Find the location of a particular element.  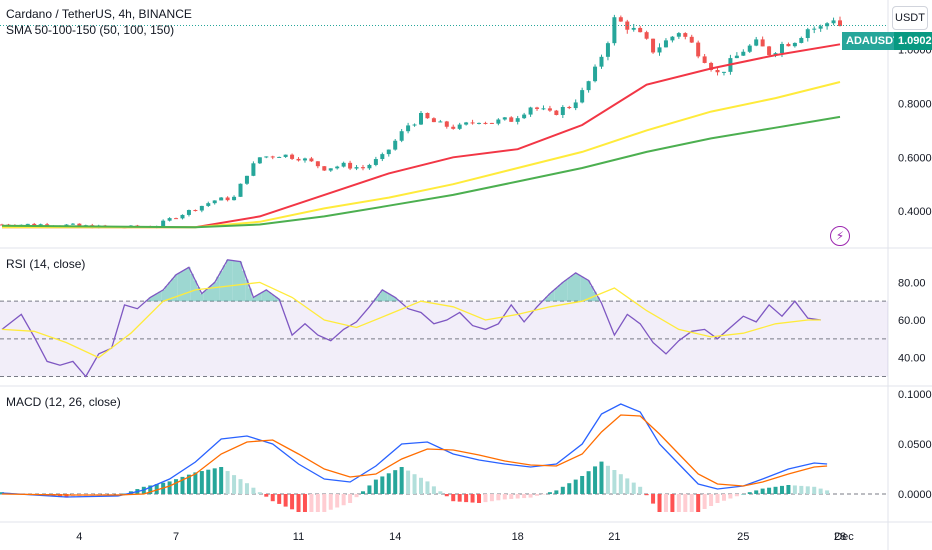

rsi-tick-label: 40.00 is located at coordinates (912, 359).